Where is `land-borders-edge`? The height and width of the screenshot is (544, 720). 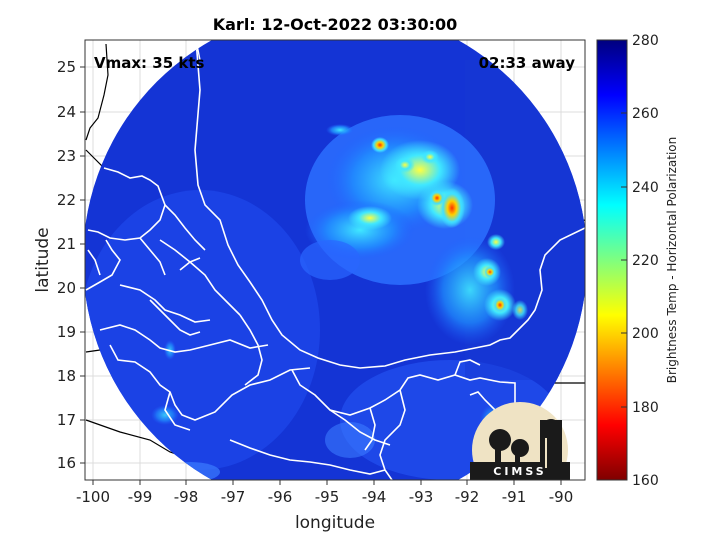 land-borders-edge is located at coordinates (198, 50).